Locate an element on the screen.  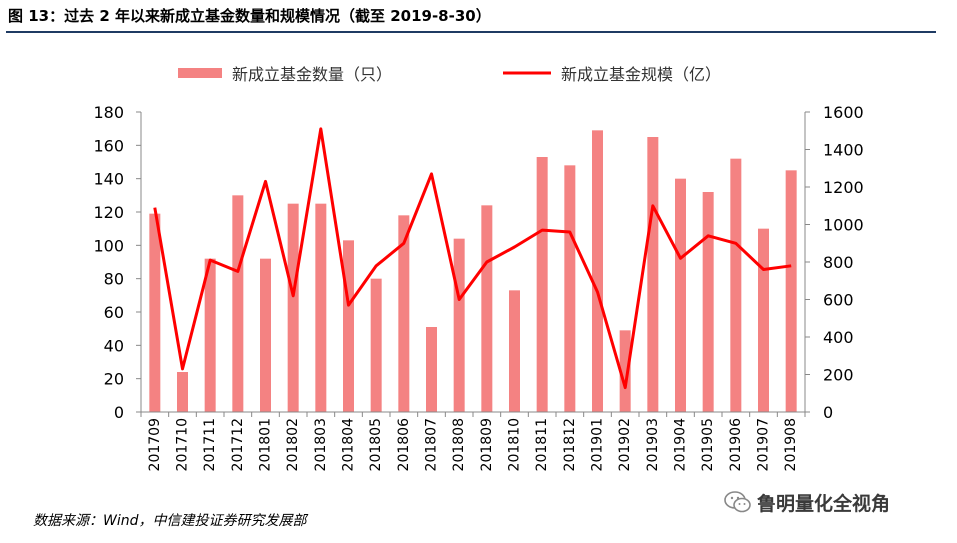
category-label: 201807 is located at coordinates (432, 444).